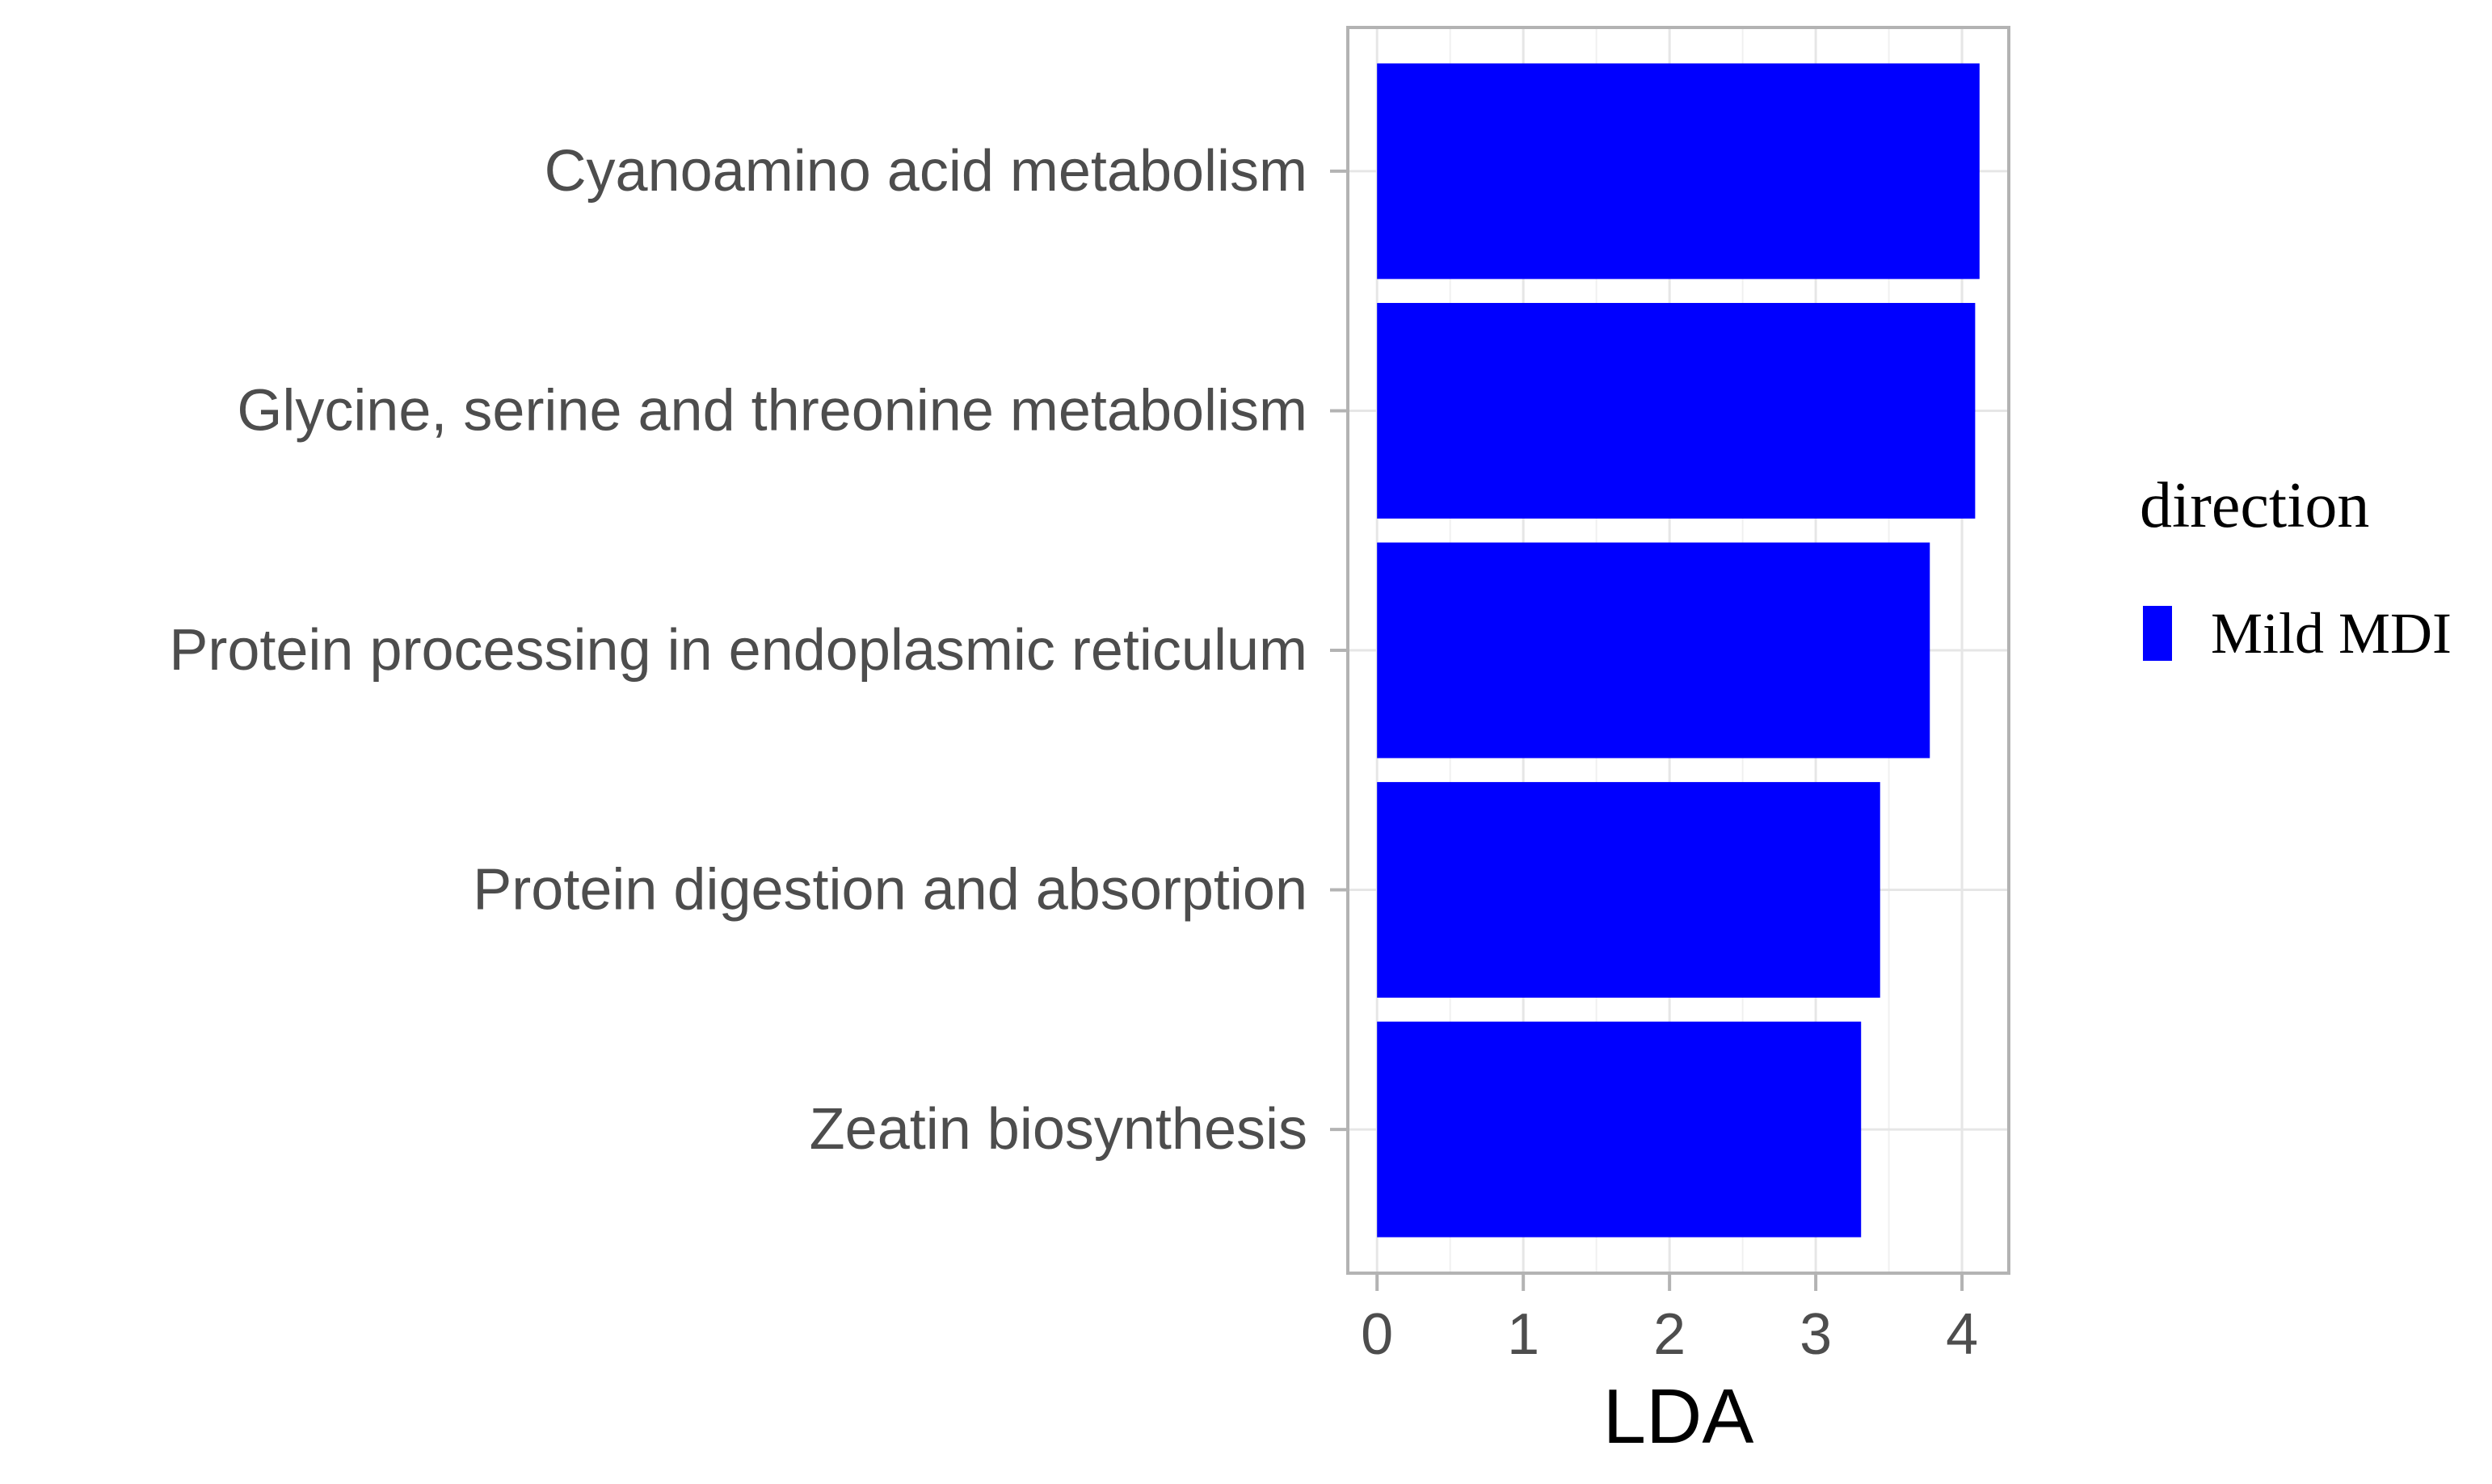  Describe the element at coordinates (2254, 505) in the screenshot. I see `legend-title: direction` at that location.